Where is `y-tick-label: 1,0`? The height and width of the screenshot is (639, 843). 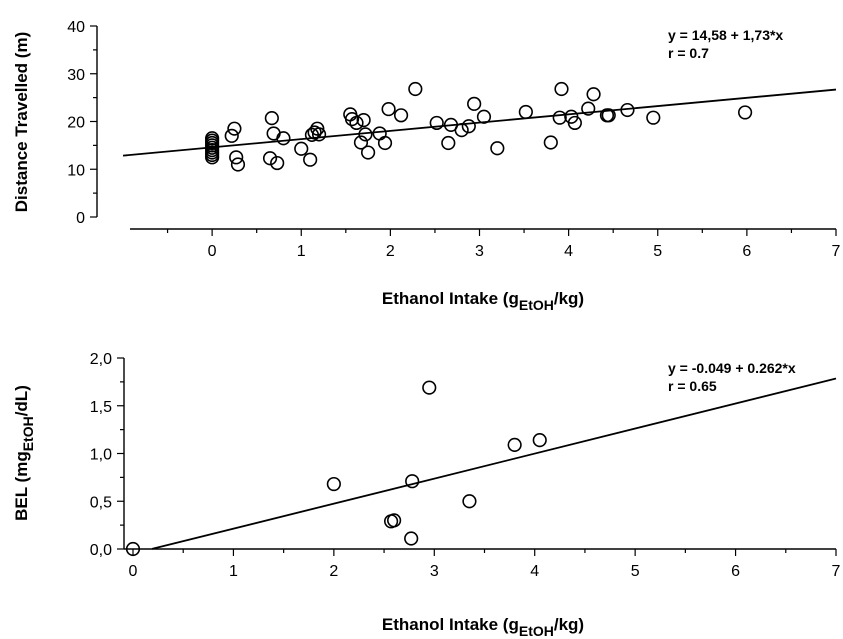 y-tick-label: 1,0 is located at coordinates (101, 455).